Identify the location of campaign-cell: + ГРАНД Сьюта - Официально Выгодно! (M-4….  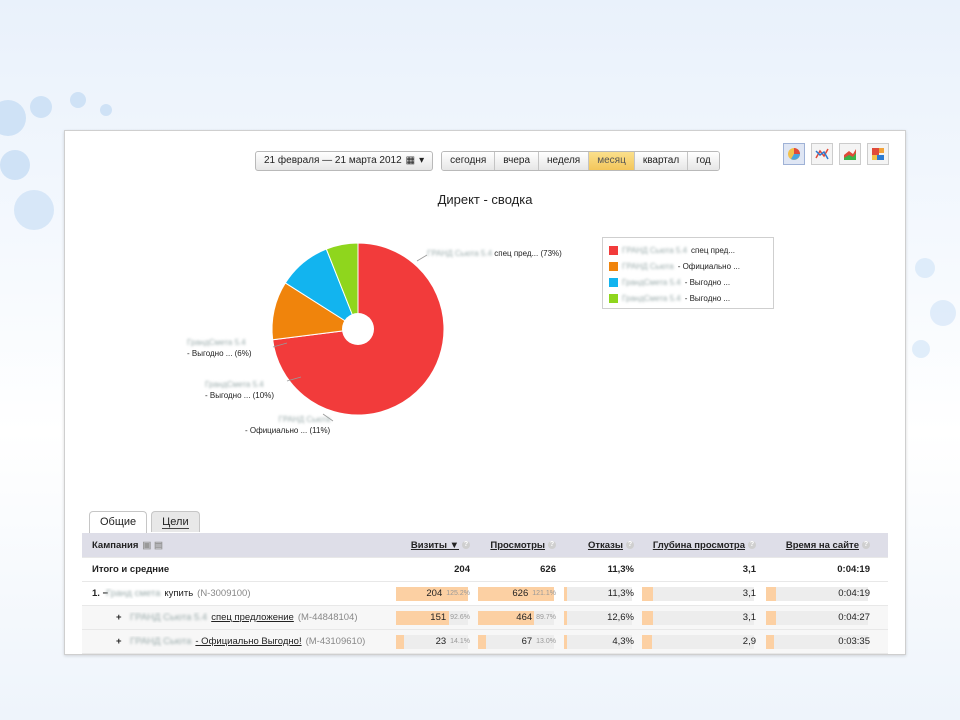
(241, 641).